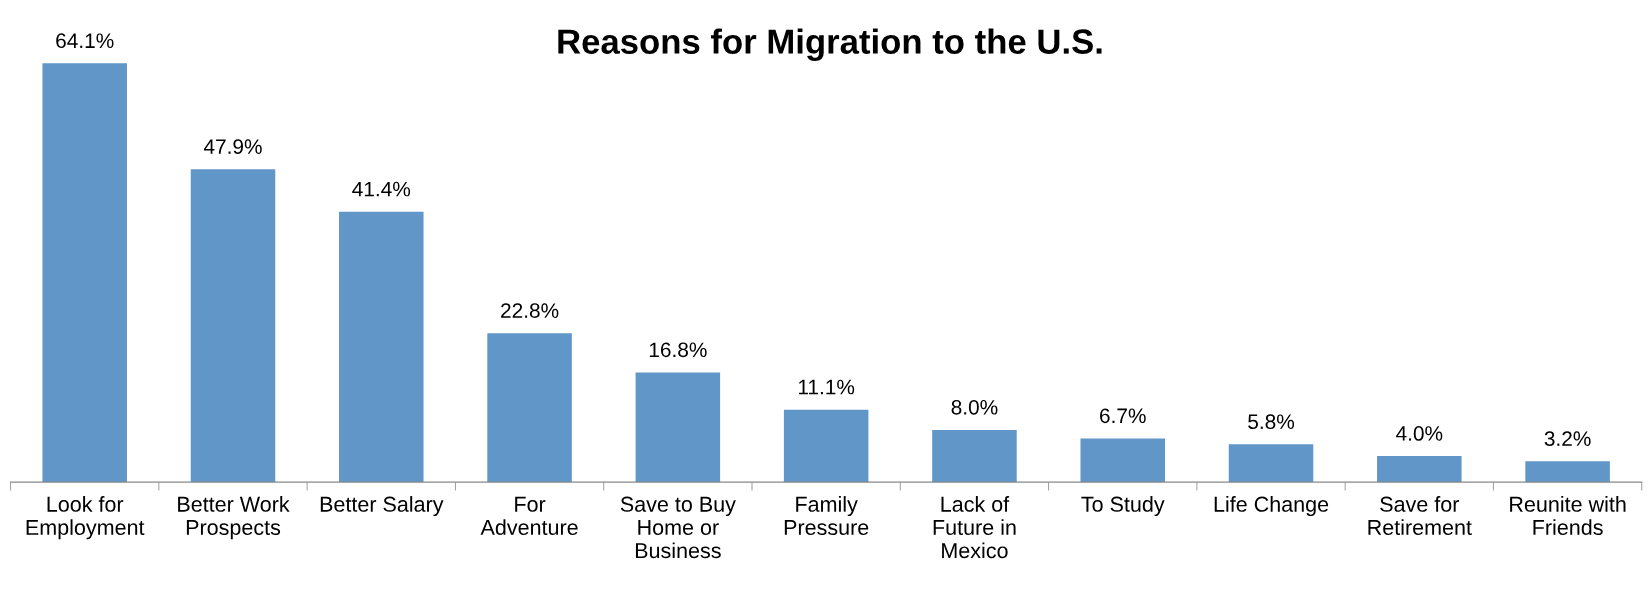 This screenshot has width=1650, height=596. Describe the element at coordinates (974, 407) in the screenshot. I see `data-label: 8.0%` at that location.